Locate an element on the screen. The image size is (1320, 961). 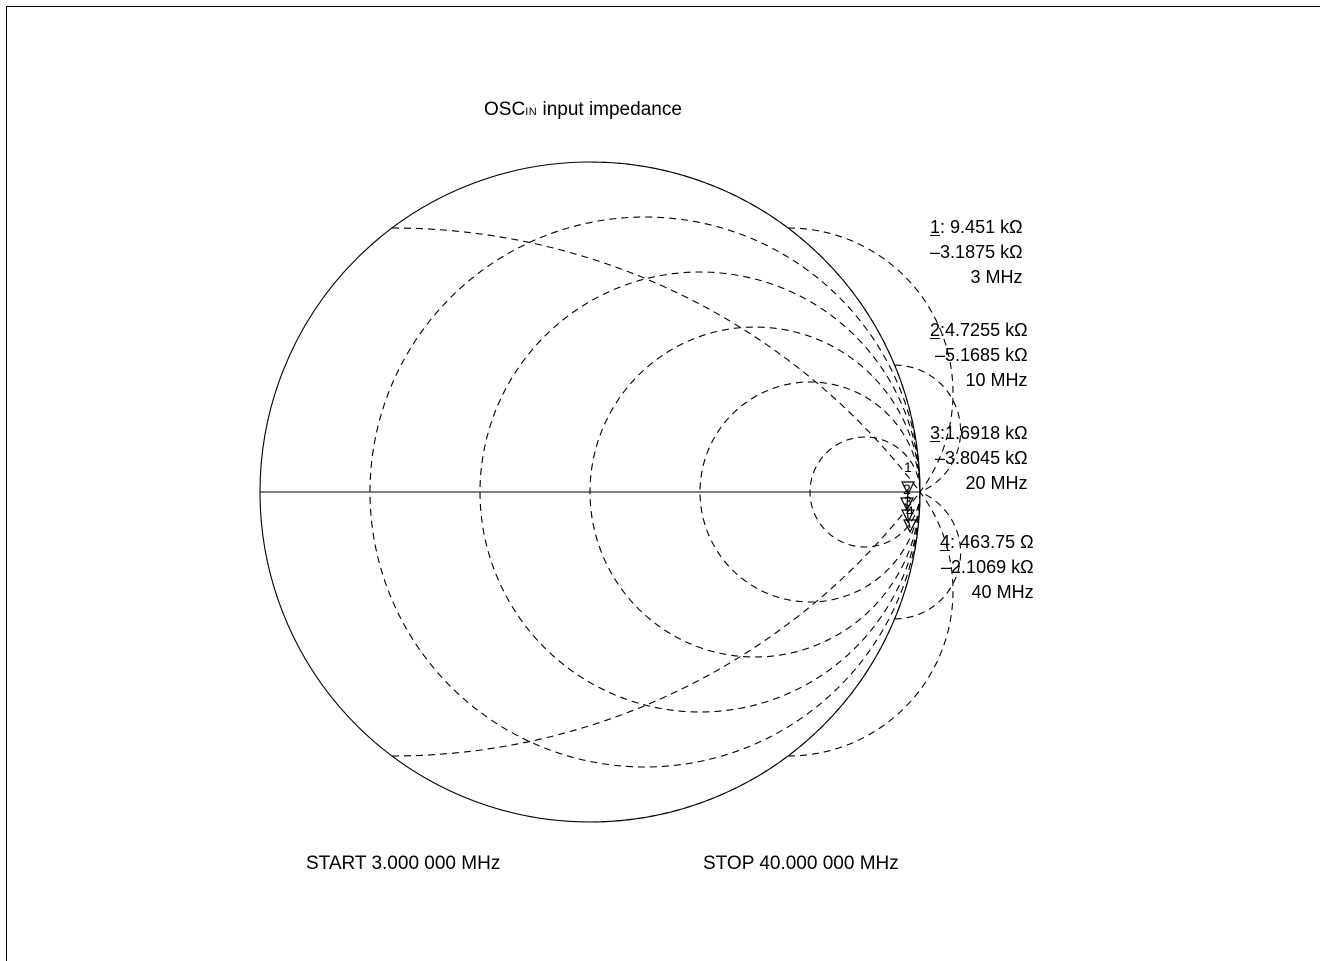
marker-label-2: 2 is located at coordinates (907, 489).